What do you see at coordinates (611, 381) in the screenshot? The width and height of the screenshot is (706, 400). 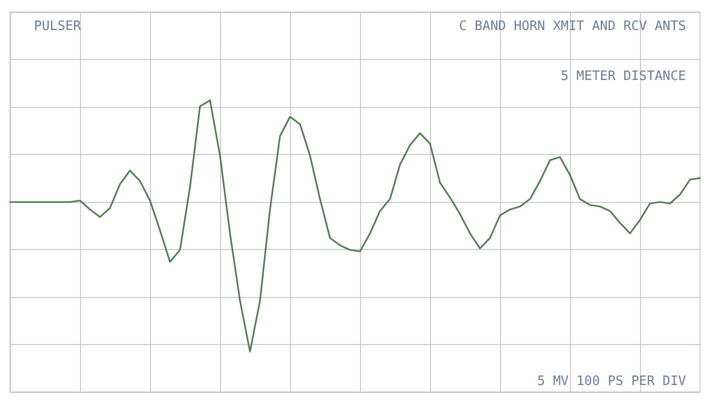 I see `text: 5 MV 100 PS PER DIV` at bounding box center [611, 381].